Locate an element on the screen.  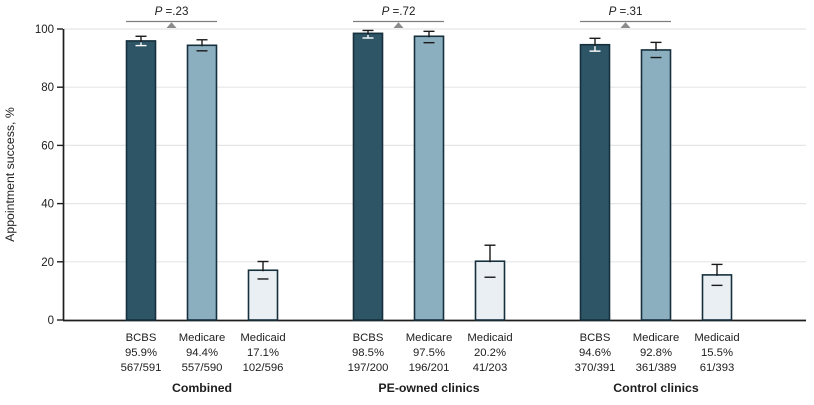
bar-pct-label: 95.9% is located at coordinates (141, 353).